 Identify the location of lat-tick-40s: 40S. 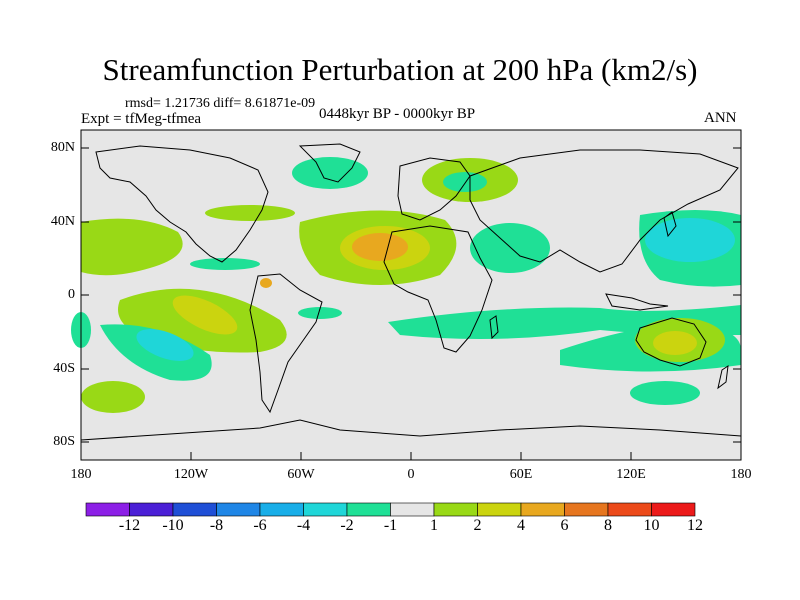
(64, 368).